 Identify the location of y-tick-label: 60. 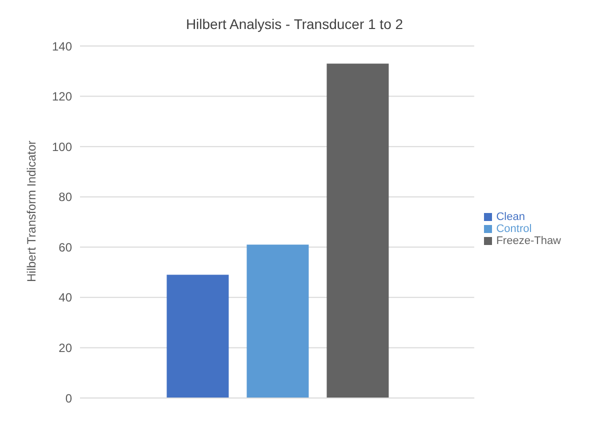
(65, 247).